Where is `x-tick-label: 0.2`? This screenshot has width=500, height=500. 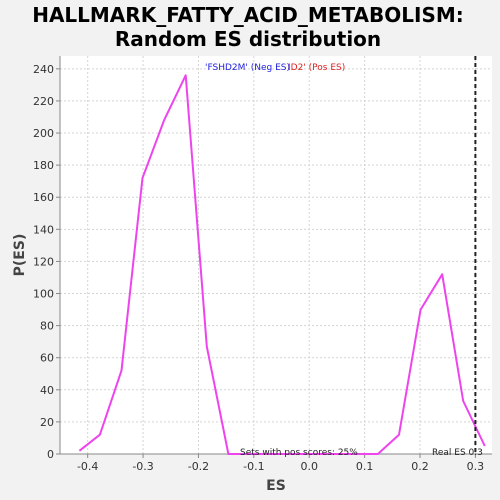 x-tick-label: 0.2 is located at coordinates (420, 466).